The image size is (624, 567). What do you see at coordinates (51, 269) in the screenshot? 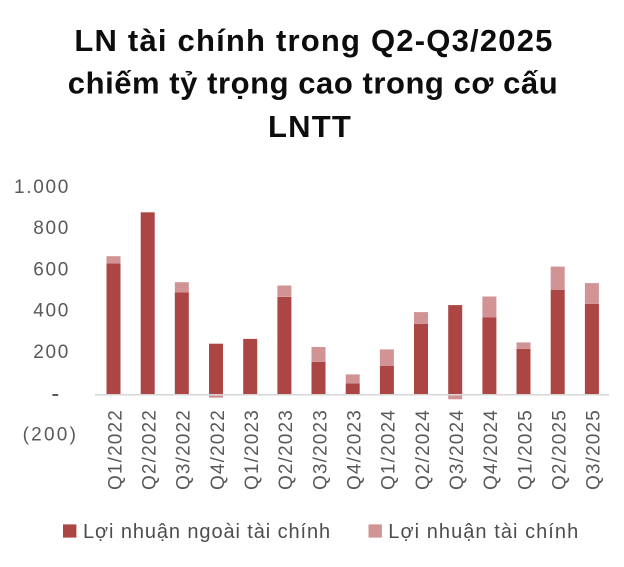
I see `svg-text: 600` at bounding box center [51, 269].